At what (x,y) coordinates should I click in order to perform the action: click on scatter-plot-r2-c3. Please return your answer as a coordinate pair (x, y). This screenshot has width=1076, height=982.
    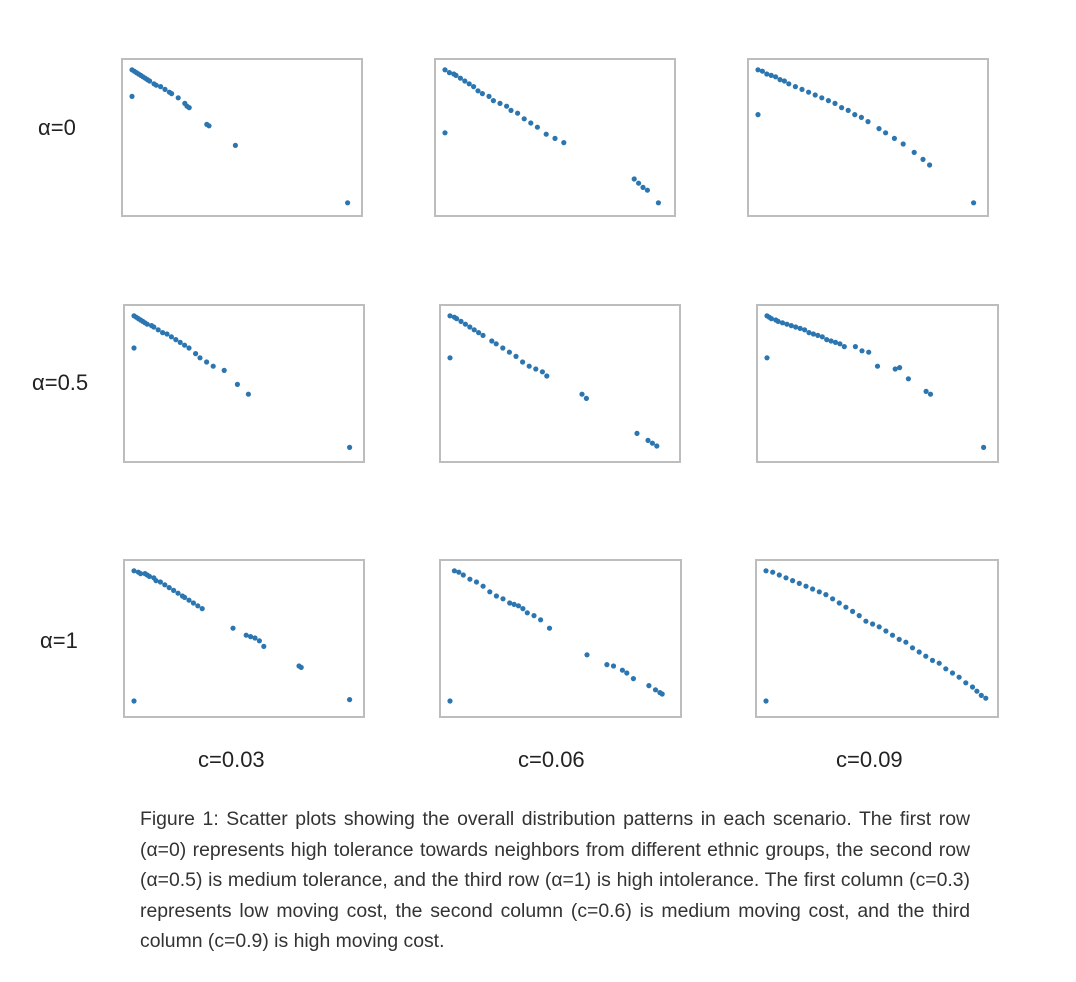
    Looking at the image, I should click on (875, 381).